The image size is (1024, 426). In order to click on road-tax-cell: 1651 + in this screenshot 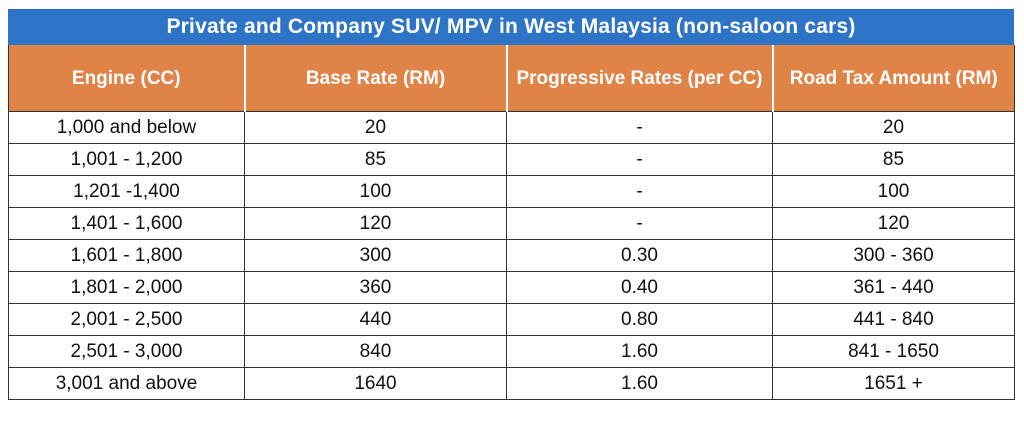, I will do `click(893, 383)`.